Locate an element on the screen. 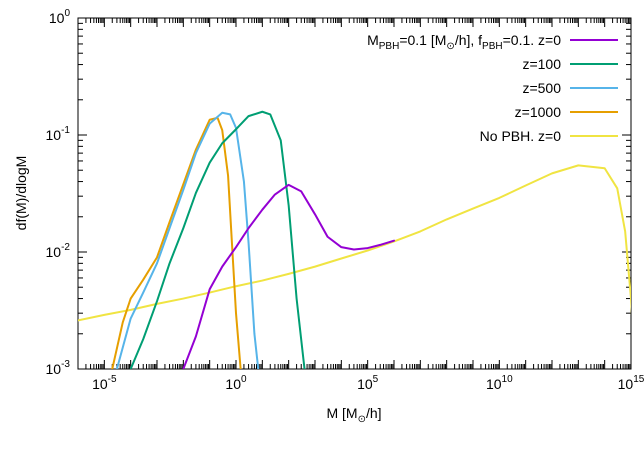 The height and width of the screenshot is (449, 644). x-axis-label: M [M⊙/h] is located at coordinates (353, 415).